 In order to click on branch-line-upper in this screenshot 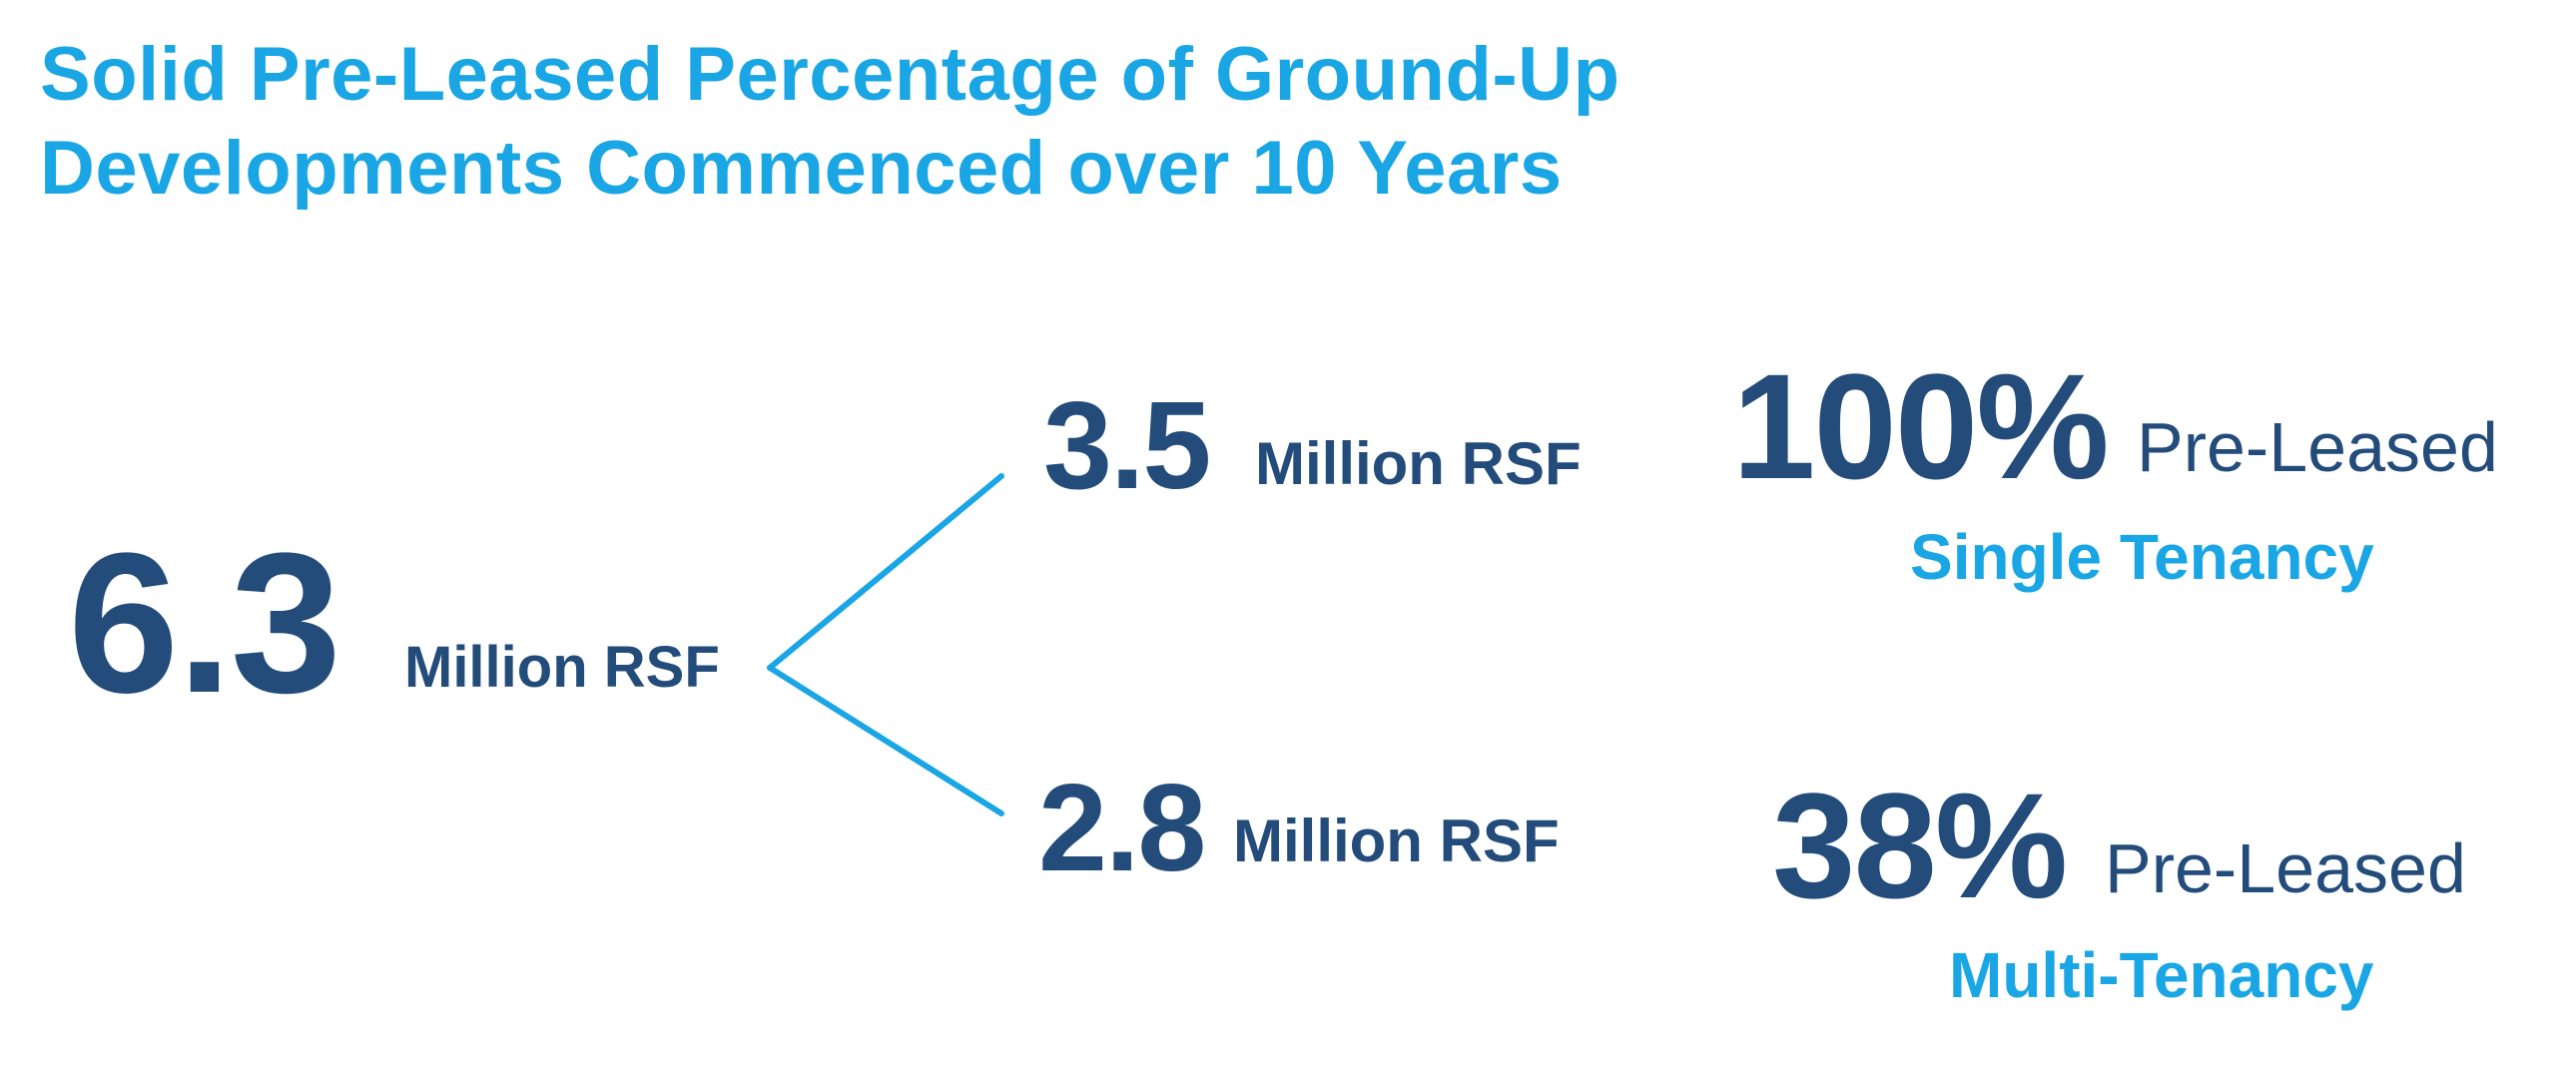, I will do `click(885, 572)`.